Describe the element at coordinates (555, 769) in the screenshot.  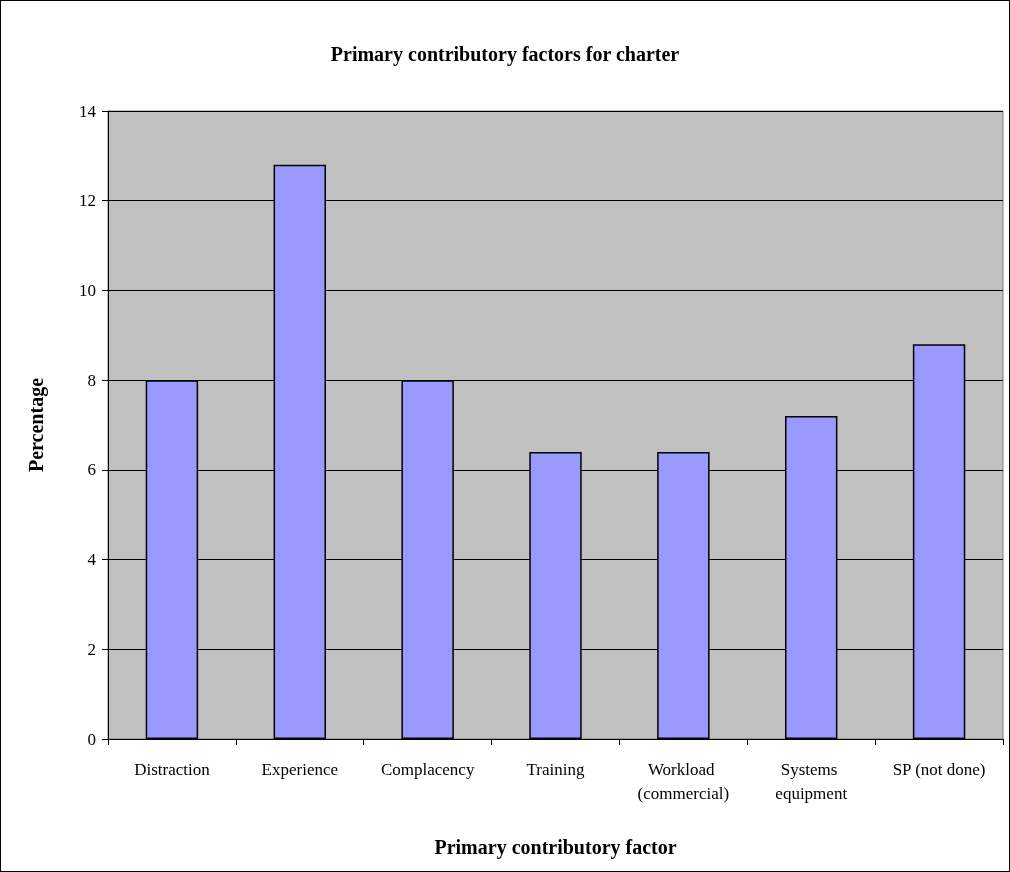
I see `x-tick-label: Training` at that location.